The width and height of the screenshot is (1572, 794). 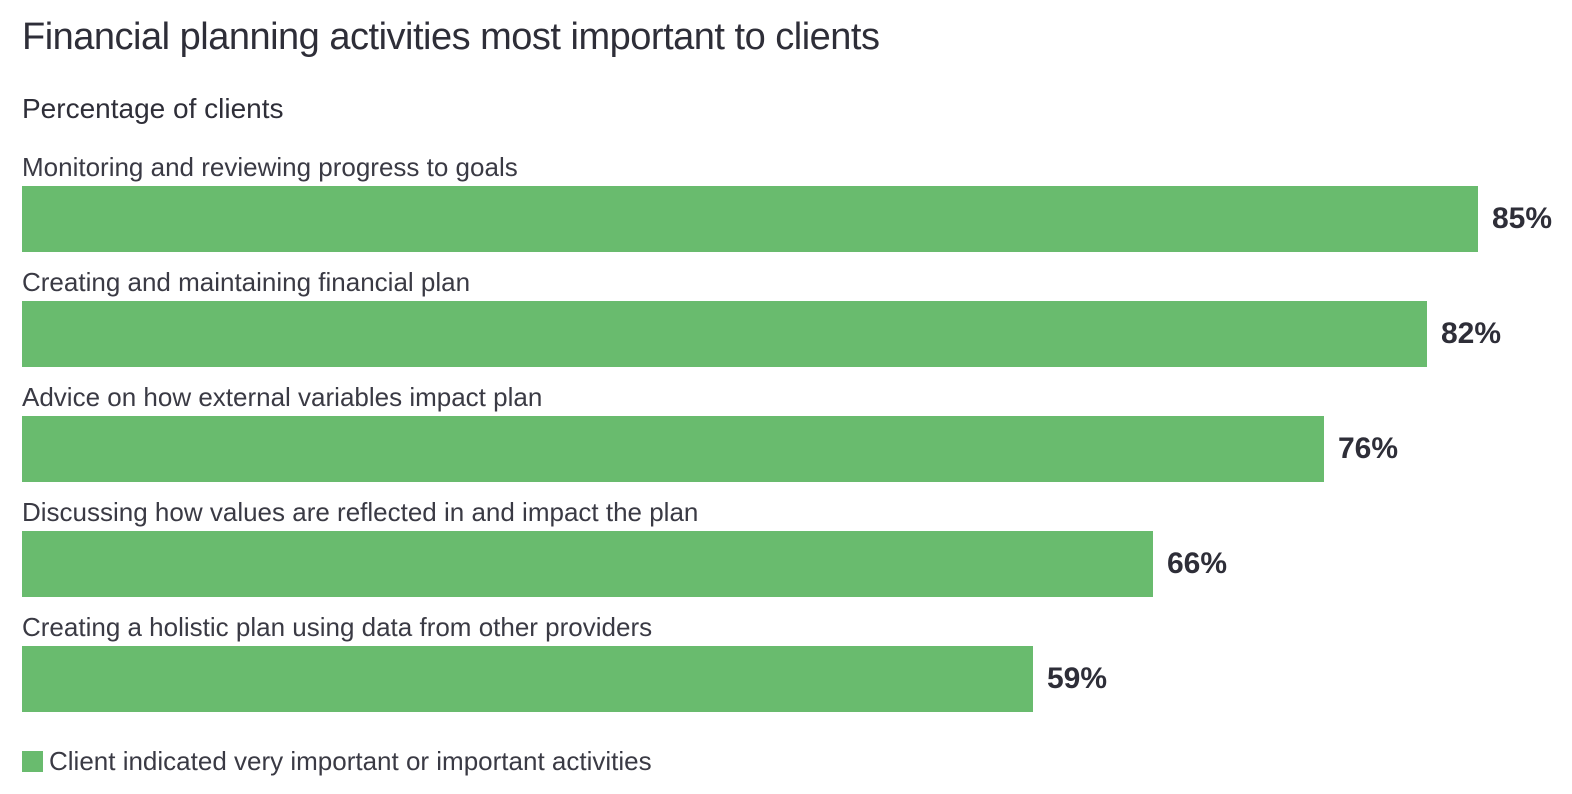 I want to click on legend-swatch-icon, so click(x=32, y=761).